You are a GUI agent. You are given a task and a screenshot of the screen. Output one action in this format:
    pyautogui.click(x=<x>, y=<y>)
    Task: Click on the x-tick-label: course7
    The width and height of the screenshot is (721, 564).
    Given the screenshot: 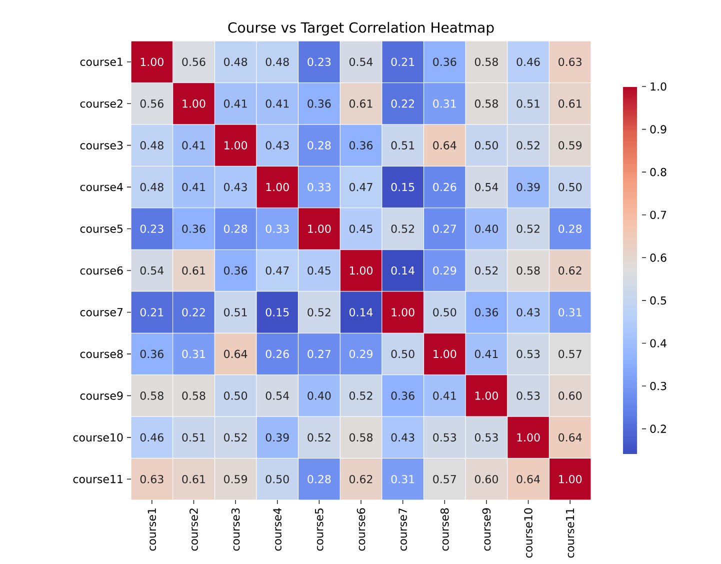 What is the action you would take?
    pyautogui.click(x=402, y=529)
    